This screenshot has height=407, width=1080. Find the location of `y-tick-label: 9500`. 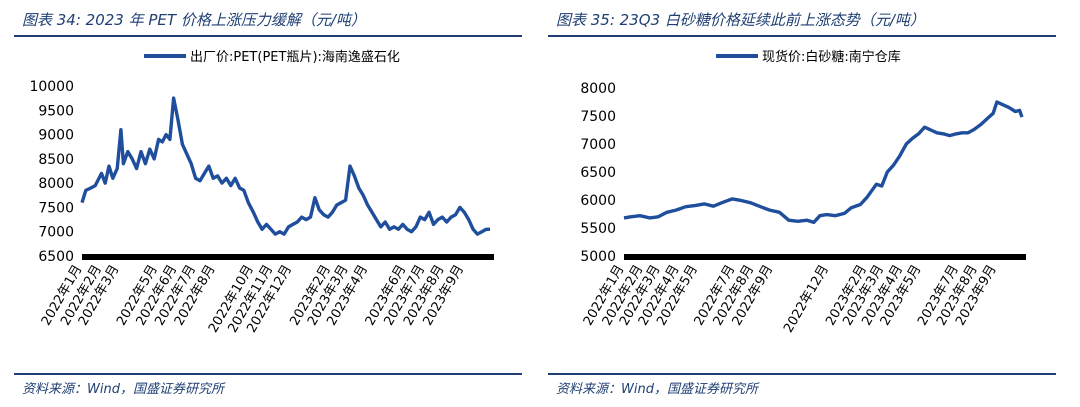

y-tick-label: 9500 is located at coordinates (56, 111).